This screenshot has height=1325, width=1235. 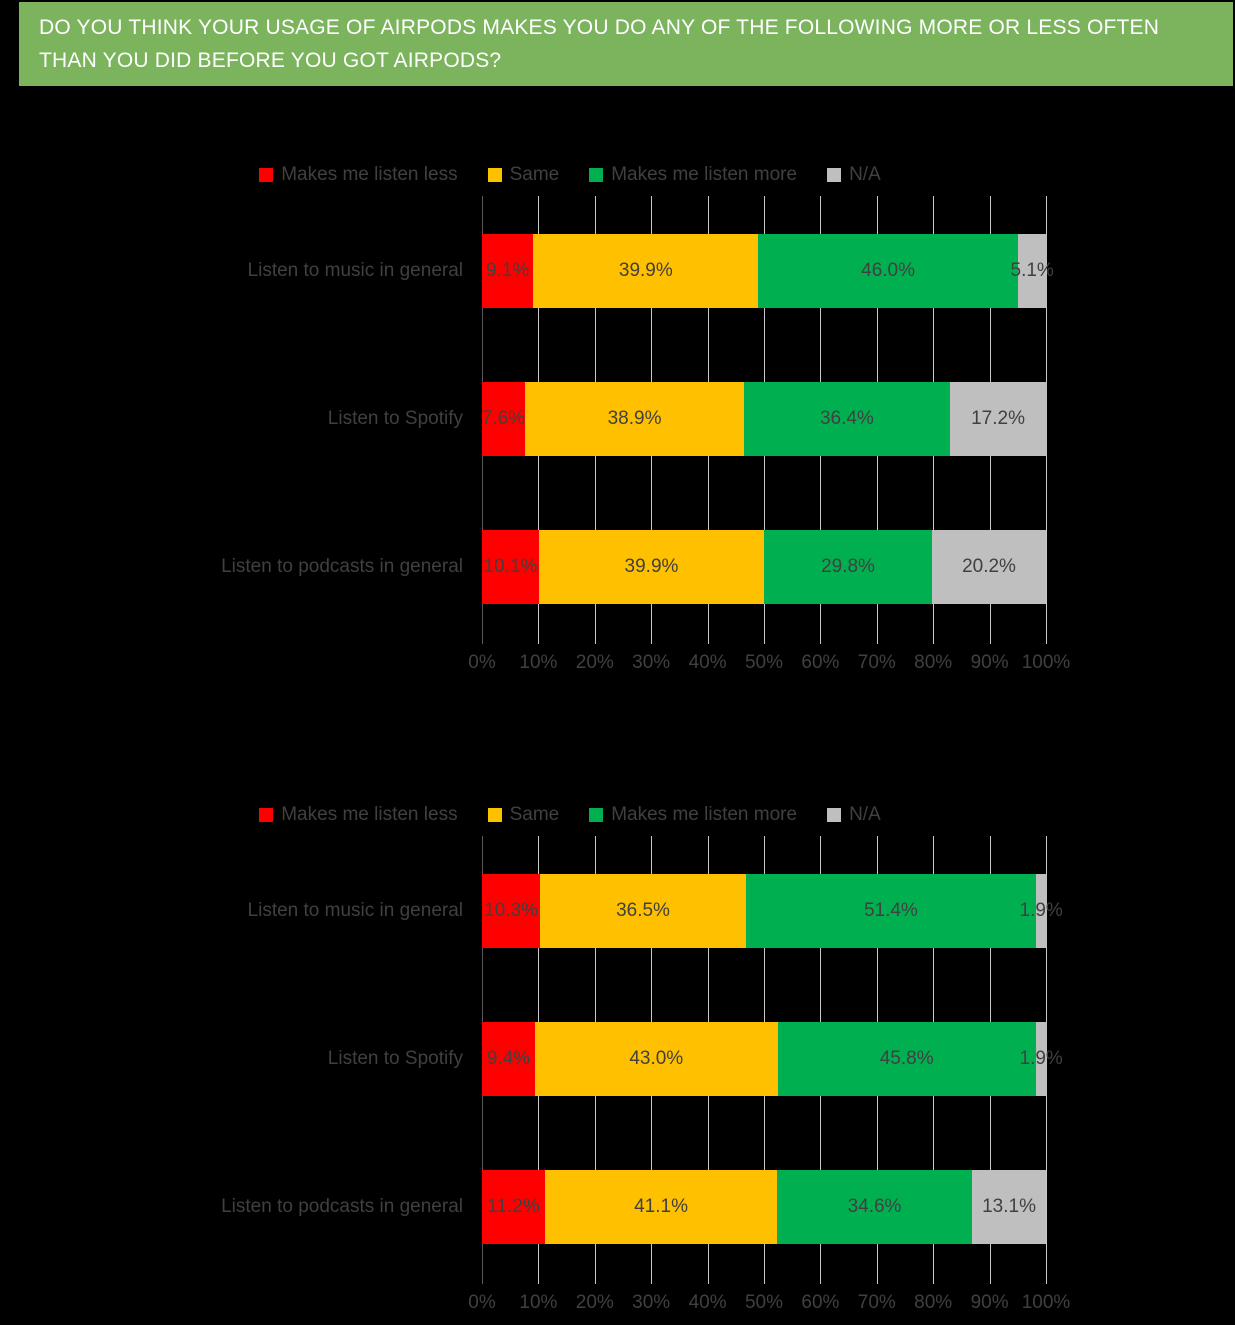 I want to click on bar-row: 9.4% 43.0% 45.8% 1.9%, so click(x=772, y=1059).